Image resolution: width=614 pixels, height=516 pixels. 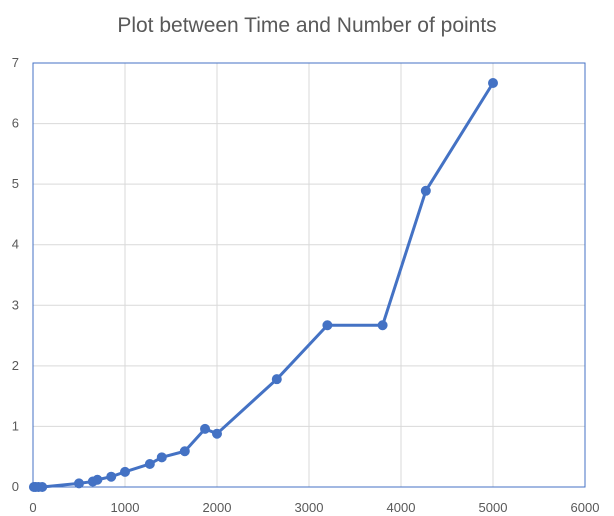 I want to click on x-tick-label-5: 5000, so click(x=493, y=507).